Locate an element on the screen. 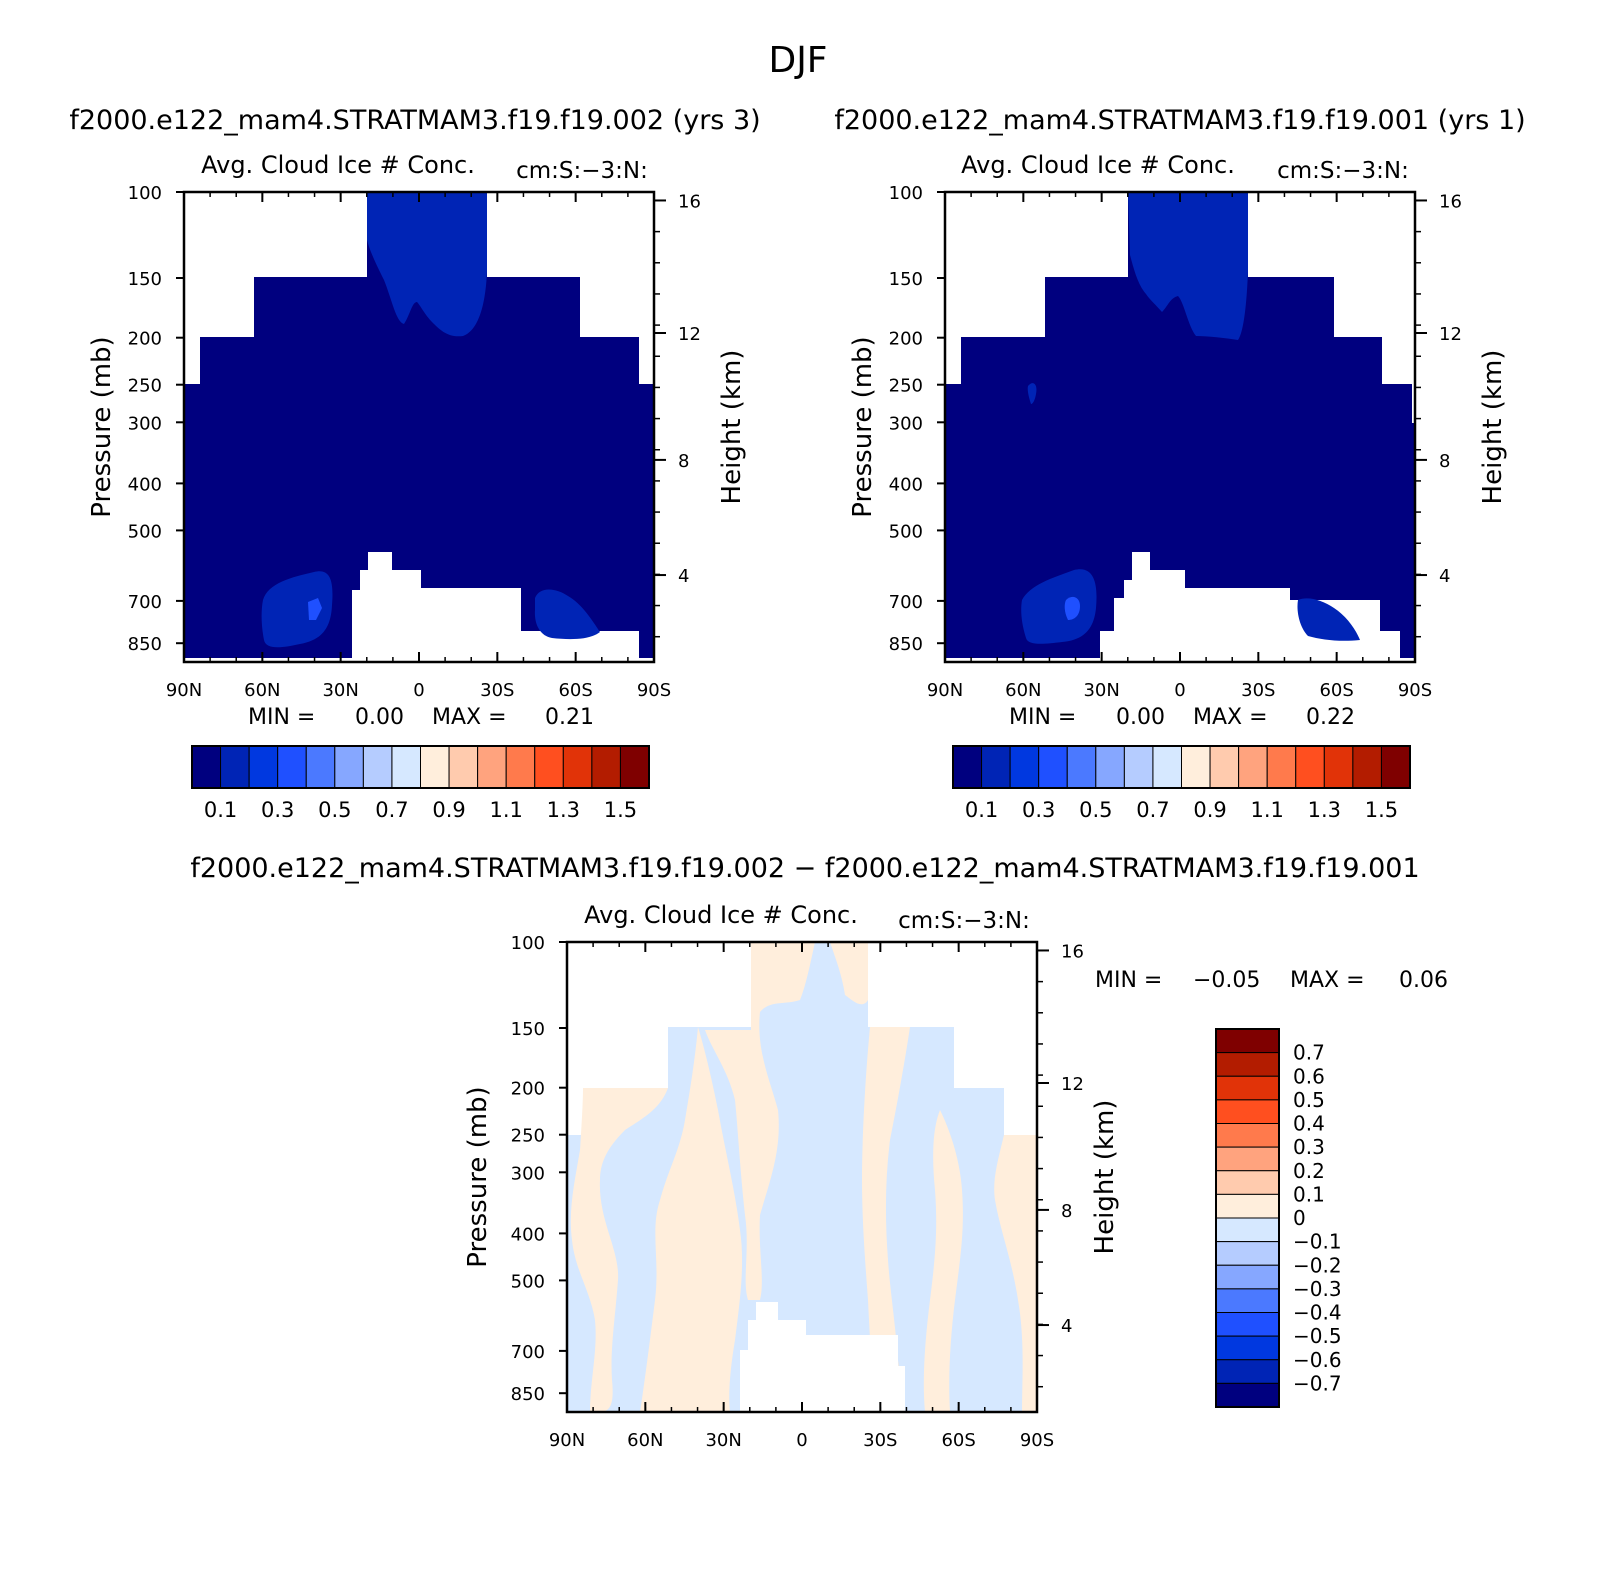 This screenshot has width=1597, height=1594. case1-fill-lowleft-blob is located at coordinates (297, 609).